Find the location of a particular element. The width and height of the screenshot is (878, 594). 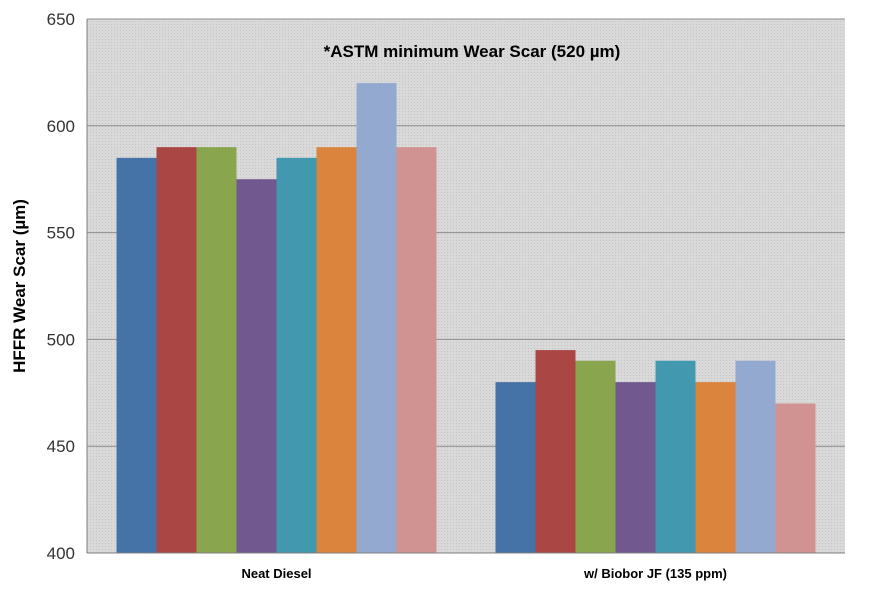

y-tick-label: 500 is located at coordinates (61, 339).